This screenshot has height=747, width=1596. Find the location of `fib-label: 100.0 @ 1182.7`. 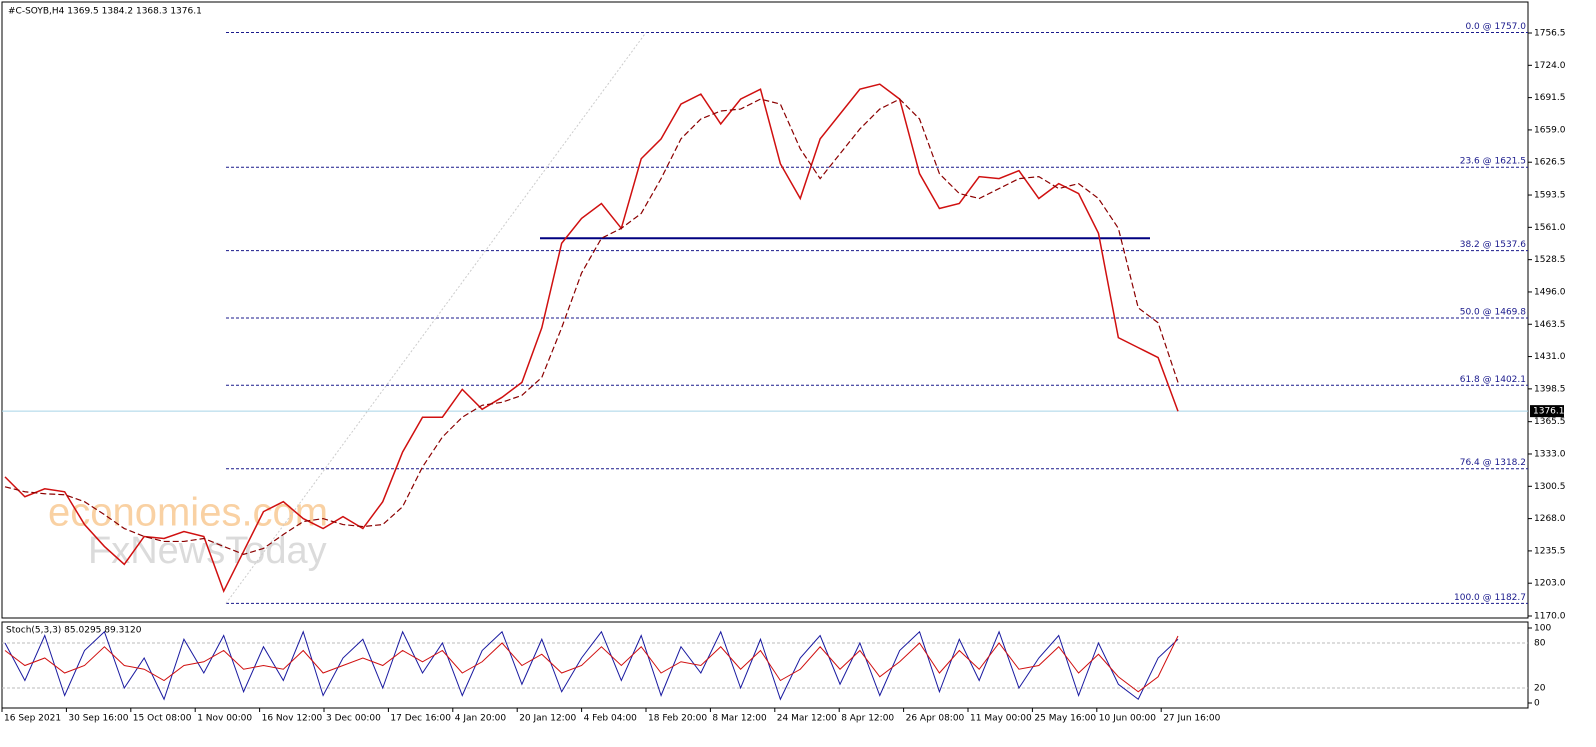

fib-label: 100.0 @ 1182.7 is located at coordinates (1490, 598).